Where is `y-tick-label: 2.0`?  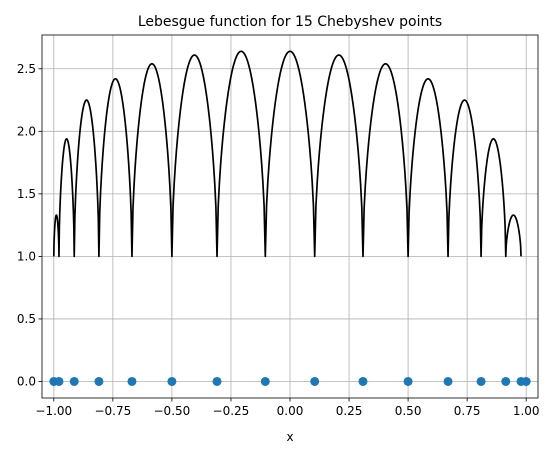
y-tick-label: 2.0 is located at coordinates (26, 131).